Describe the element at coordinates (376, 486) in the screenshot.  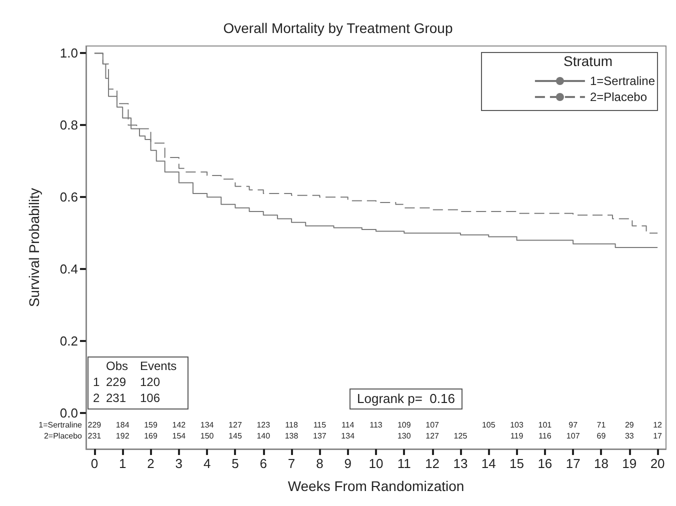
I see `x-axis-title: Weeks From Randomization` at that location.